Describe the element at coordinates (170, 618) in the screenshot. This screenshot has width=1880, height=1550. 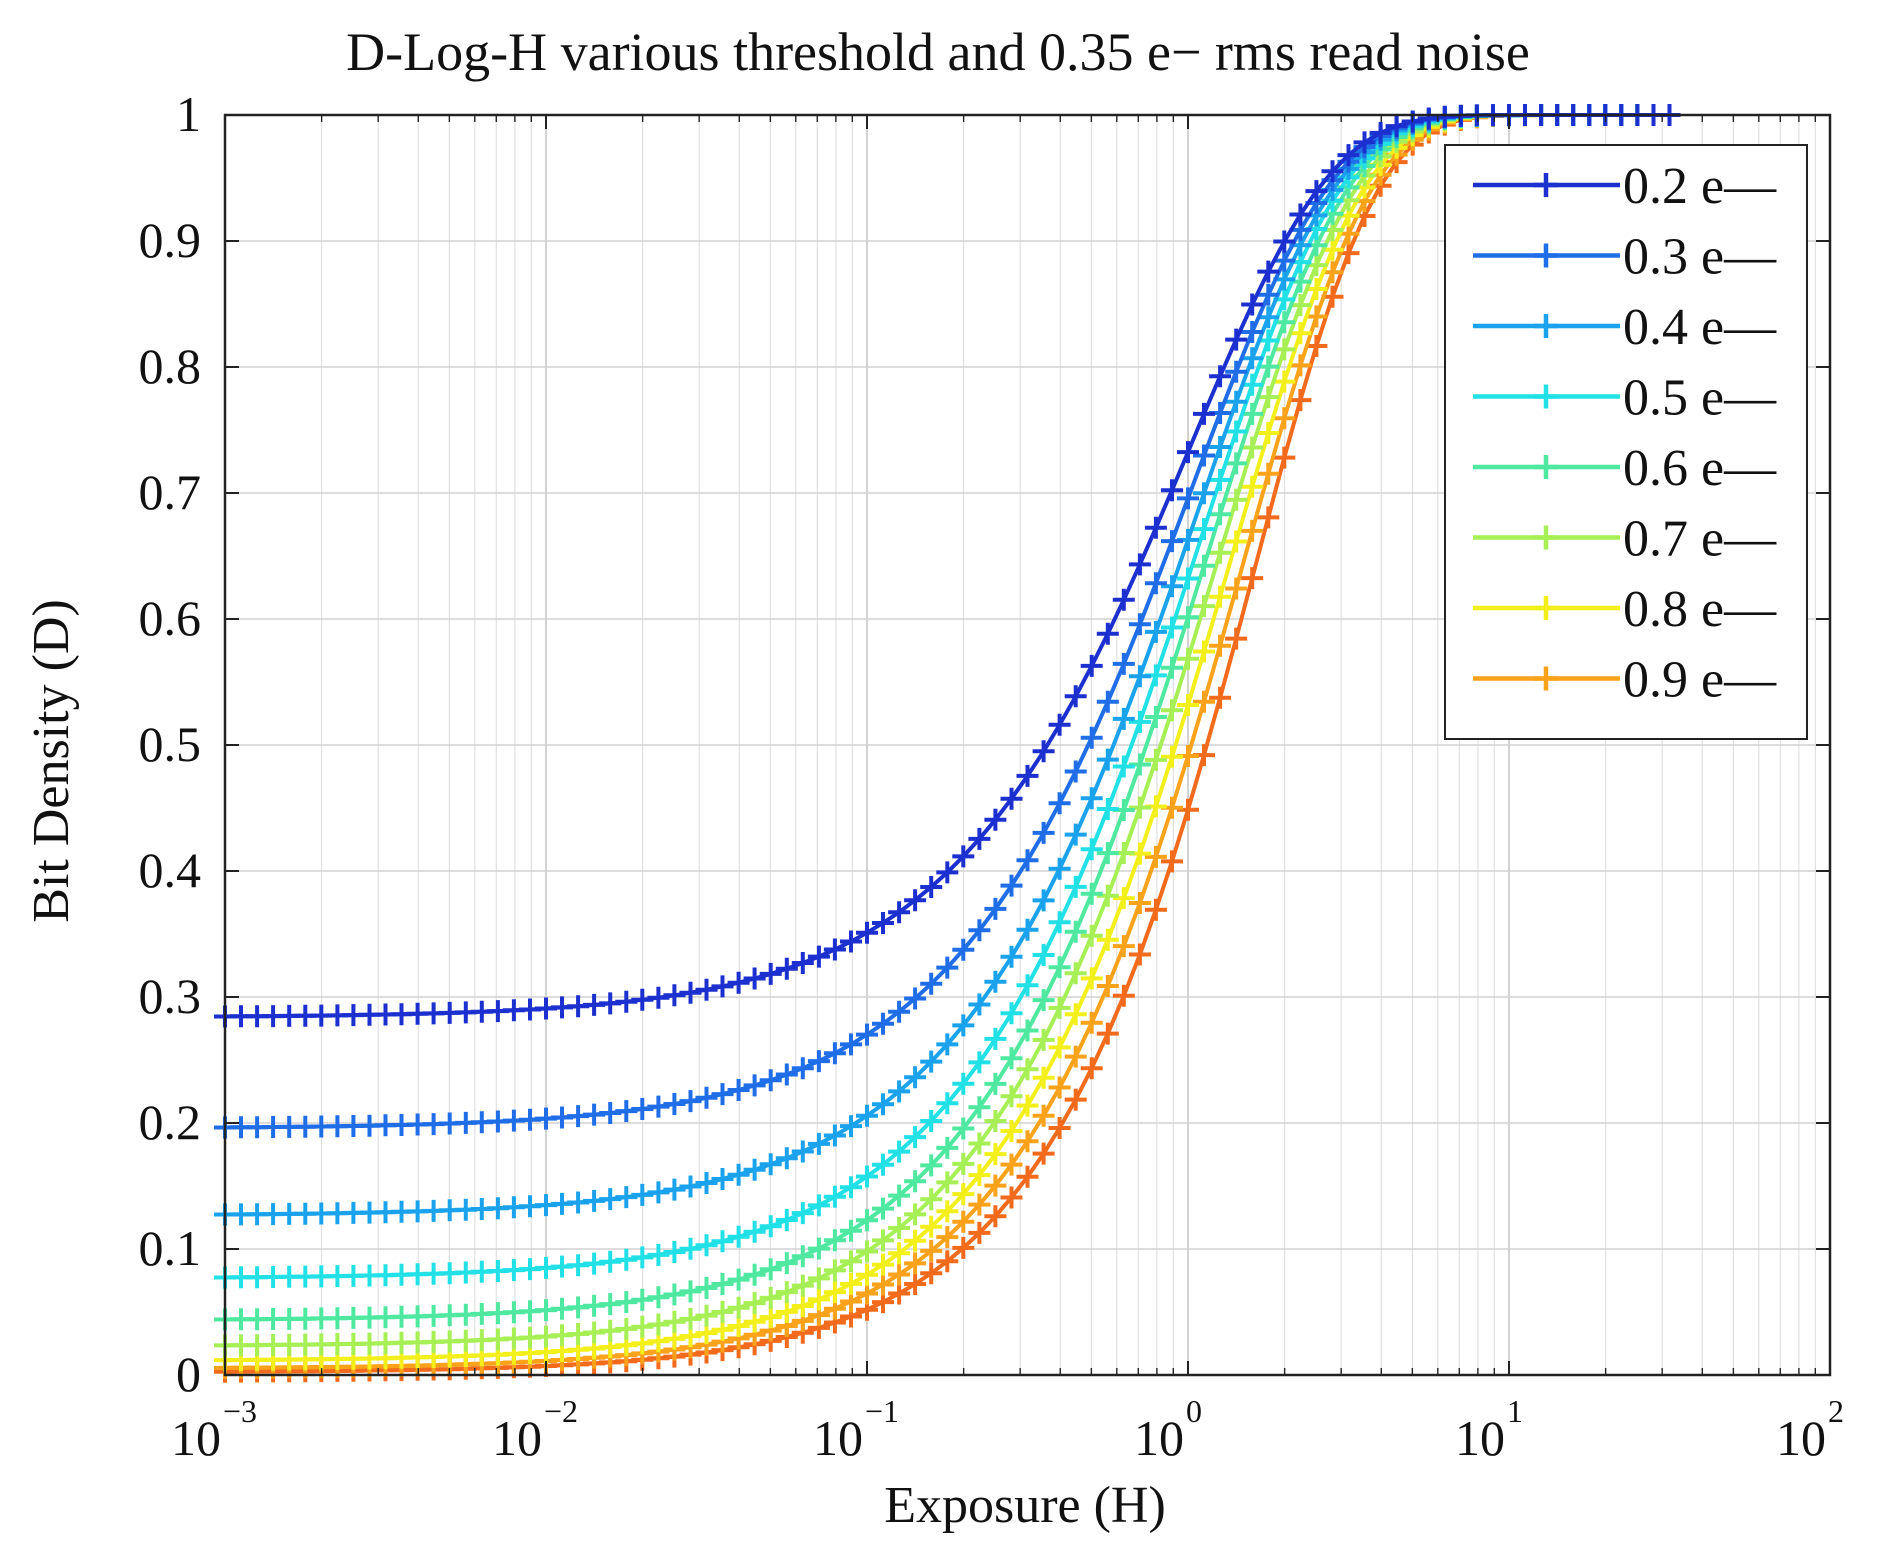
I see `y-tick-label: 0.6` at that location.